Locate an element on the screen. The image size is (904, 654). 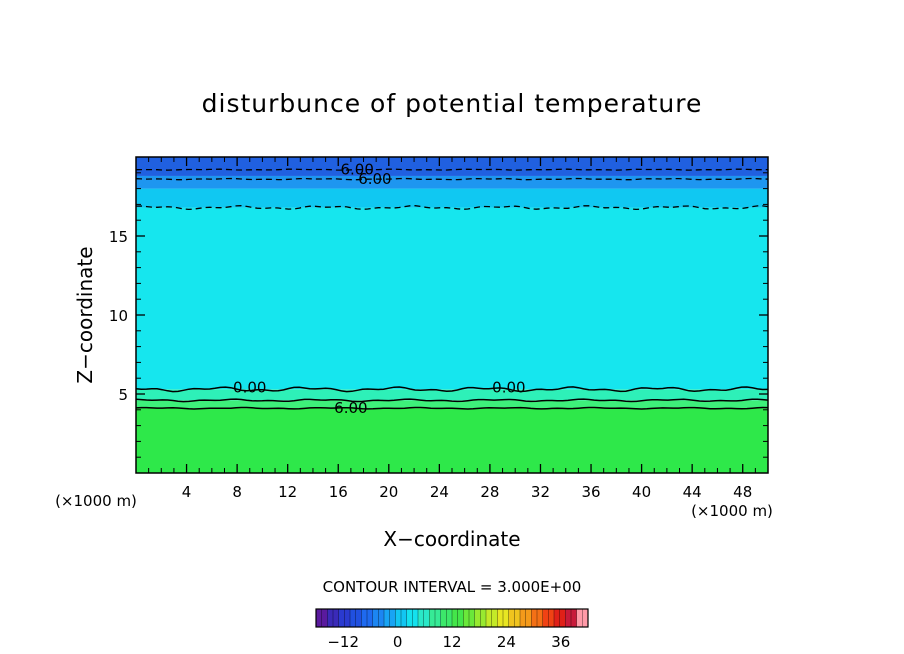
x-tick-label-9: 40 is located at coordinates (641, 492).